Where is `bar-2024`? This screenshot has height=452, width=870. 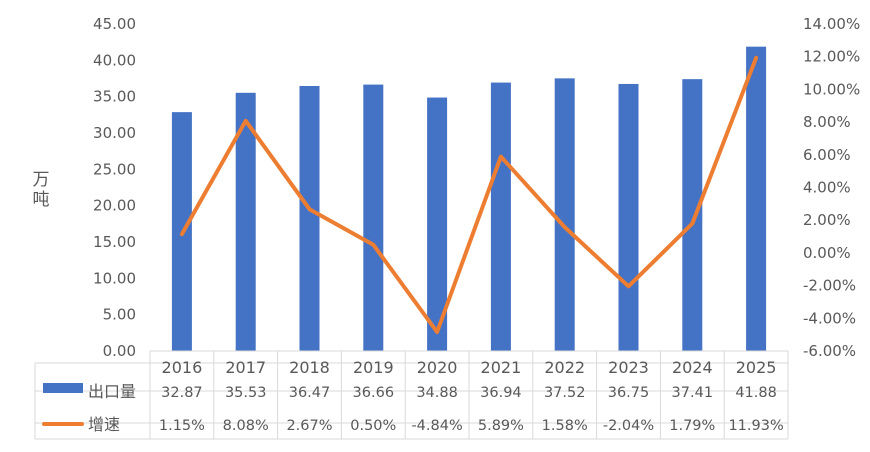
bar-2024 is located at coordinates (692, 215).